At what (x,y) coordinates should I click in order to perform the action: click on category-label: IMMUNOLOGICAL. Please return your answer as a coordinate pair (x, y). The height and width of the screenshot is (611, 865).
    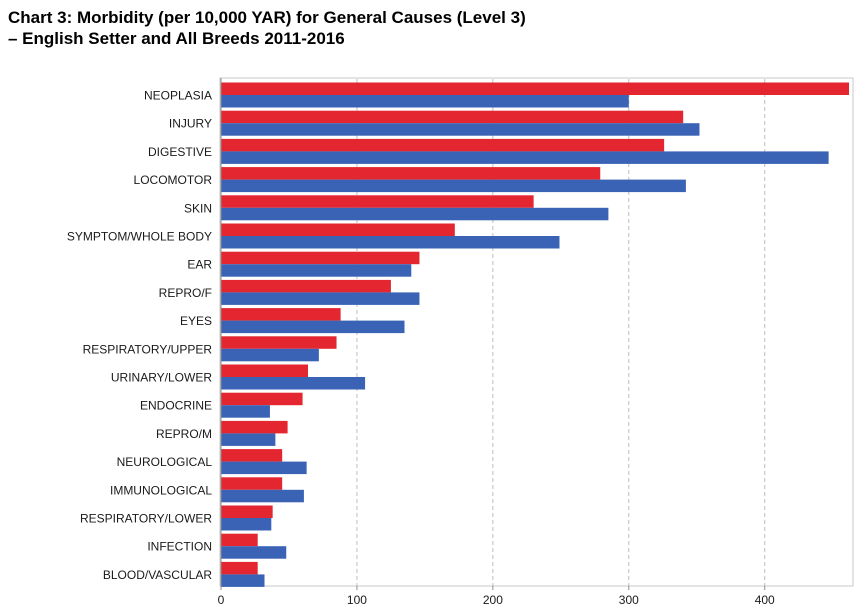
    Looking at the image, I should click on (161, 490).